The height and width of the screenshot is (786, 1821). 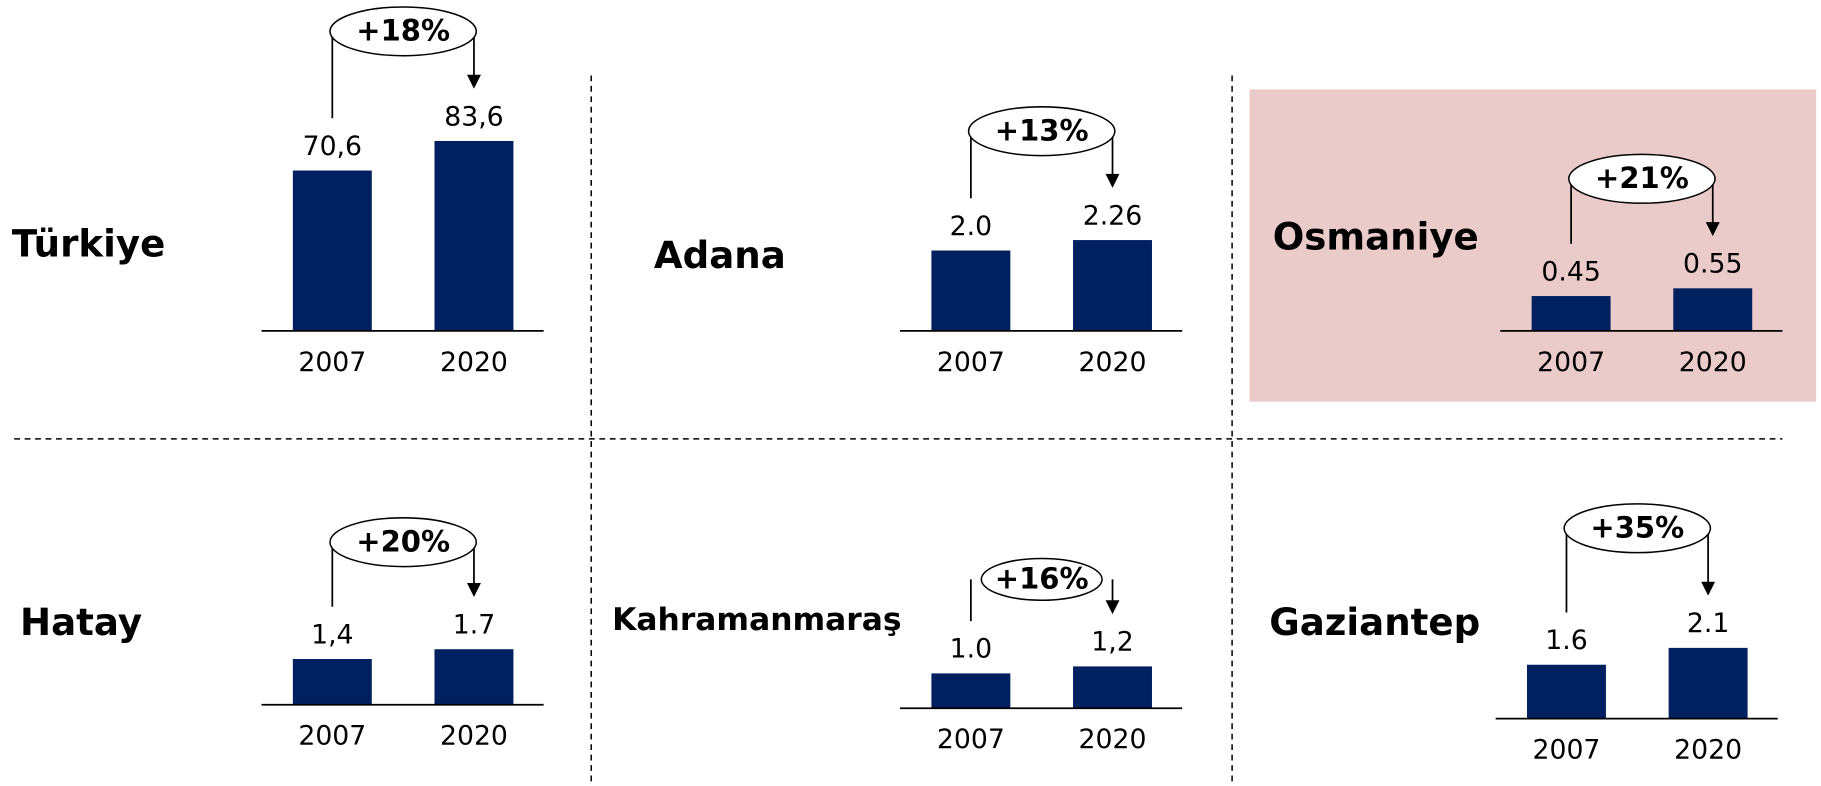 I want to click on value-label: 2.1, so click(x=1708, y=623).